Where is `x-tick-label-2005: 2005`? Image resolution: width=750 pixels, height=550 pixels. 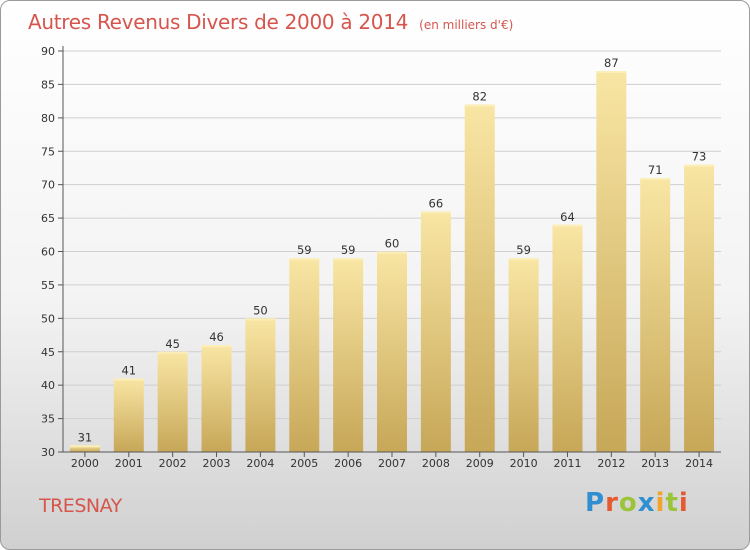
x-tick-label-2005: 2005 is located at coordinates (304, 463).